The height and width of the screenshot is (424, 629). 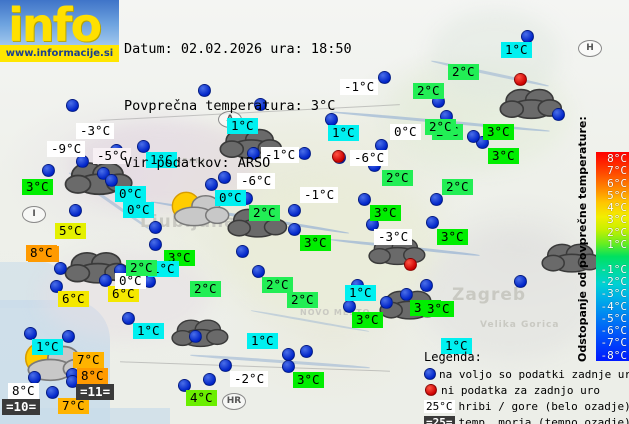 I want to click on header-average-temperature: Povprečna temperatura: 3°C, so click(x=230, y=106).